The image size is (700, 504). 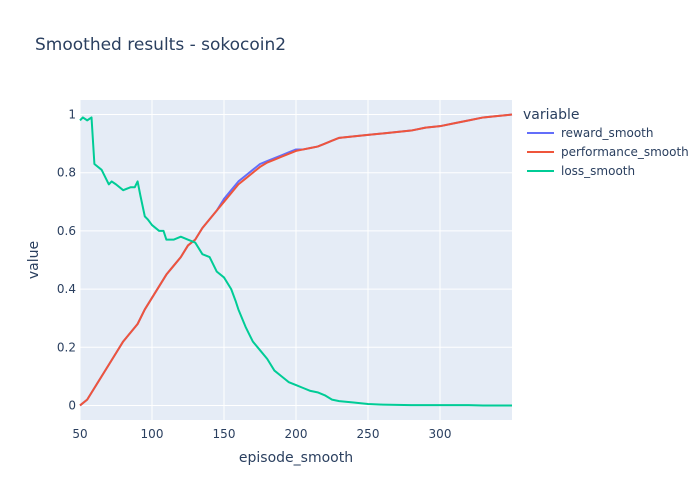 I want to click on y-tick-label: 1, so click(x=72, y=115).